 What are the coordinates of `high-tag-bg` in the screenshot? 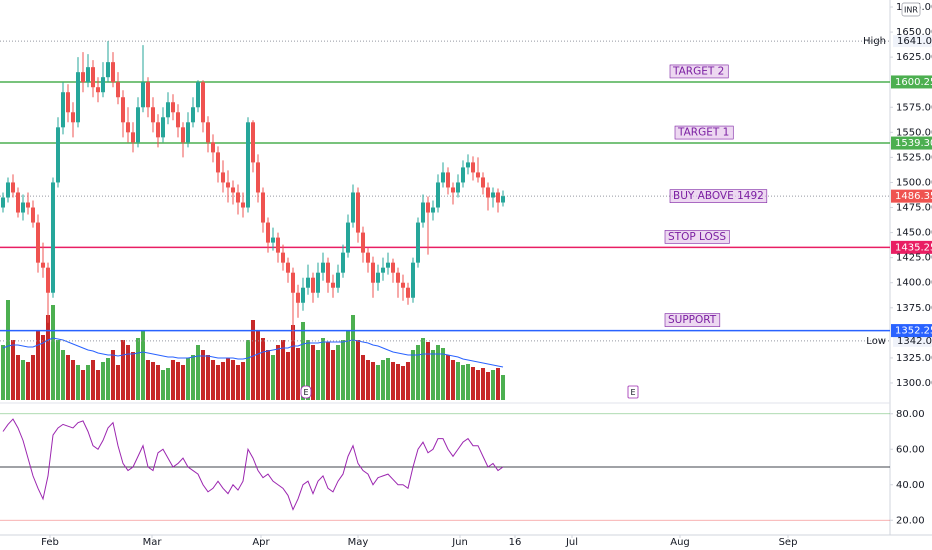 It's located at (912, 41).